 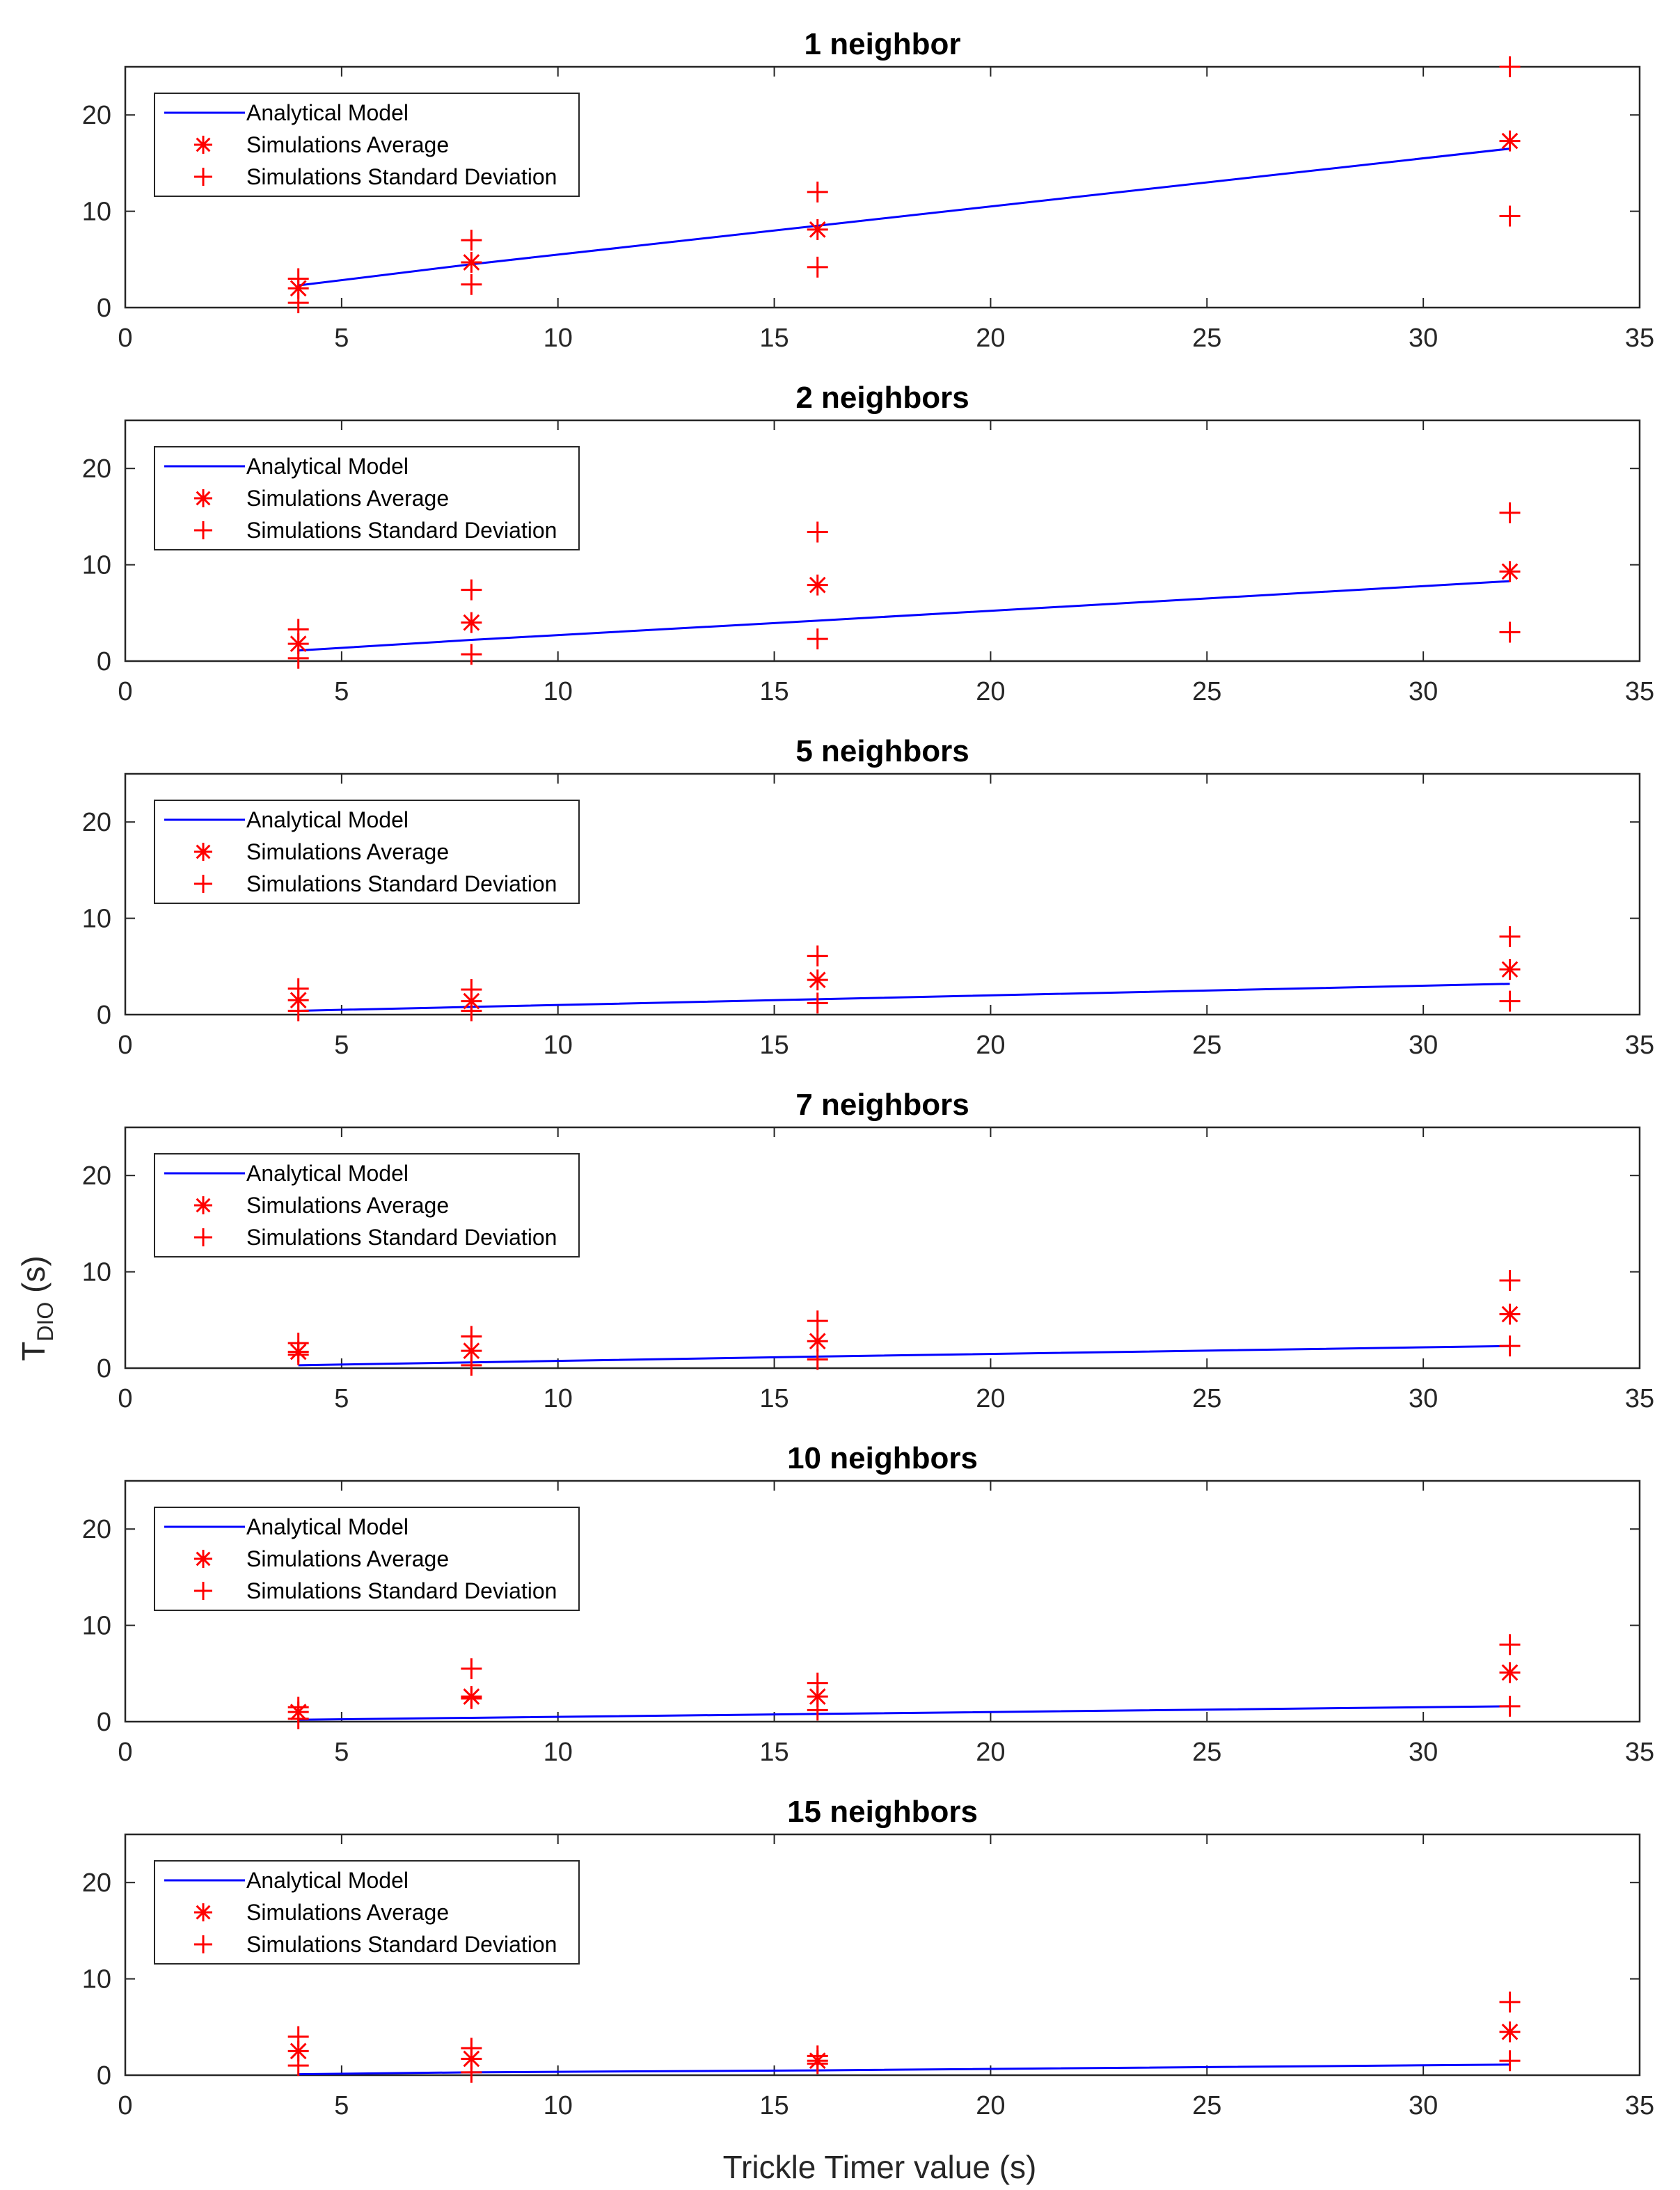 I want to click on subplot-title: 2 neighbors, so click(x=882, y=398).